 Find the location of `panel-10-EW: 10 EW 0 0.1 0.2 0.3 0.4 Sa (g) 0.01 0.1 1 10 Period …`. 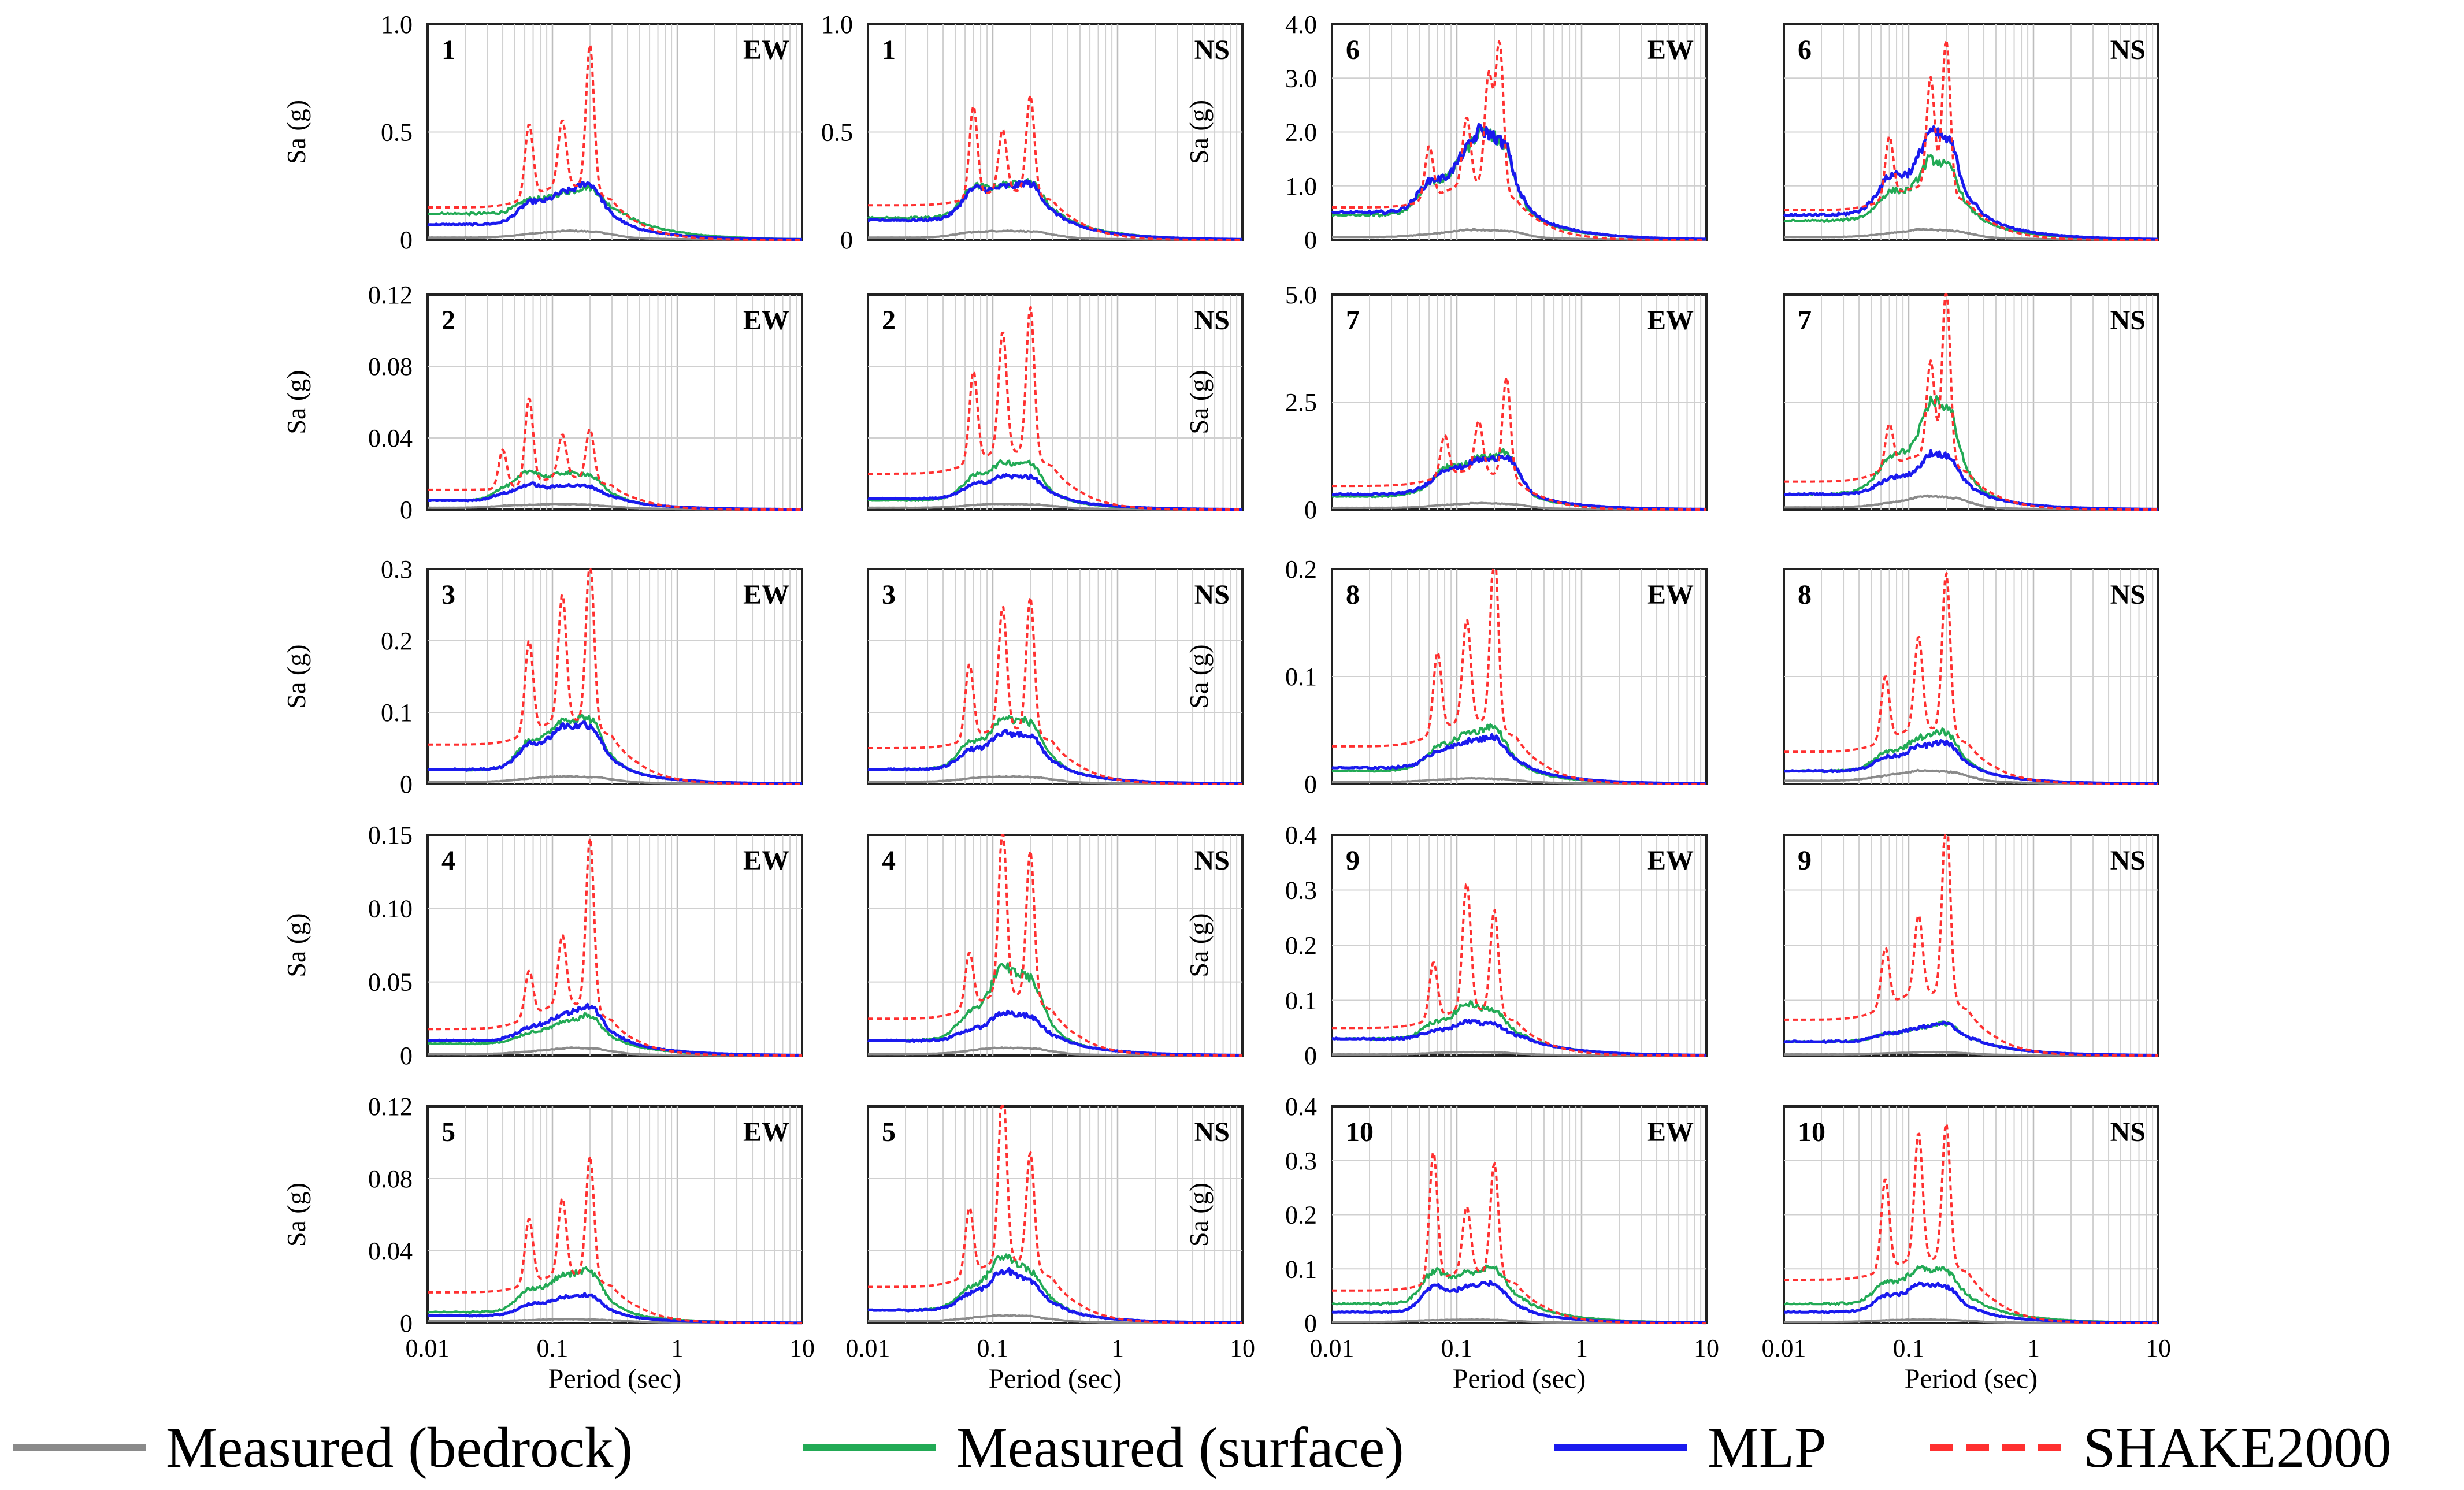

panel-10-EW: 10 EW 0 0.1 0.2 0.3 0.4 Sa (g) 0.01 0.1 1 10 Period … is located at coordinates (1451, 1243).